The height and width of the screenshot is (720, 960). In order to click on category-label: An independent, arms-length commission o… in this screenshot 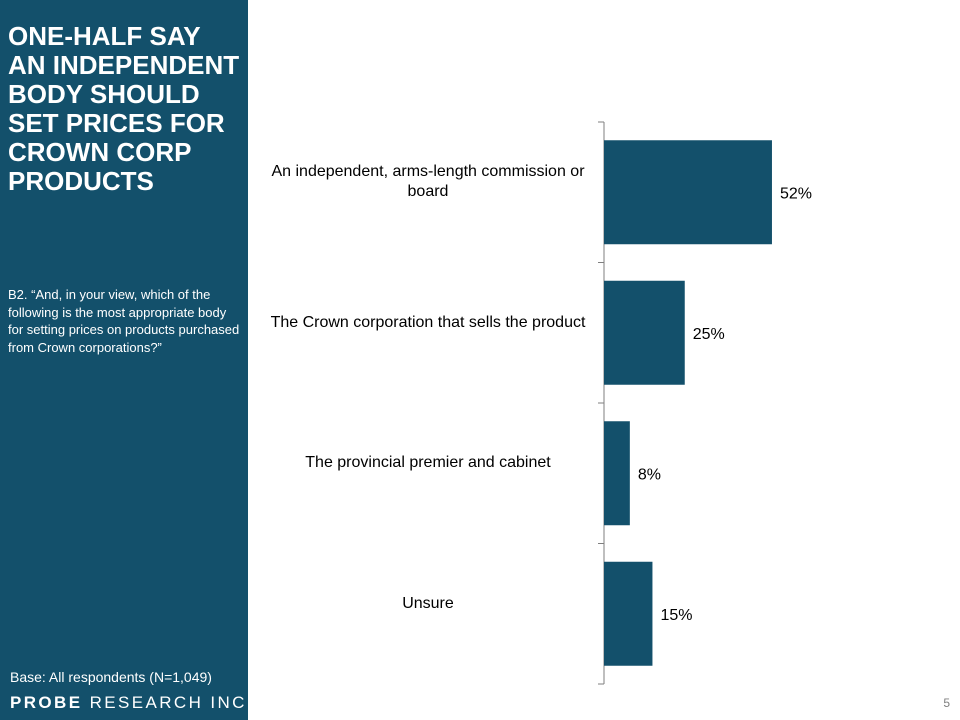, I will do `click(428, 182)`.